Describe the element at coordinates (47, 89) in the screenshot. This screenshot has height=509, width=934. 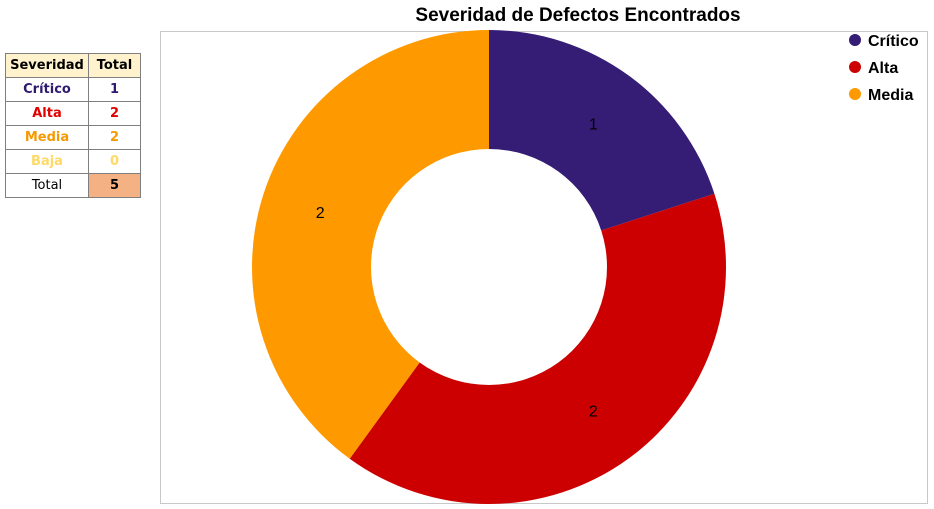
I see `row-label-critico: Crítico` at that location.